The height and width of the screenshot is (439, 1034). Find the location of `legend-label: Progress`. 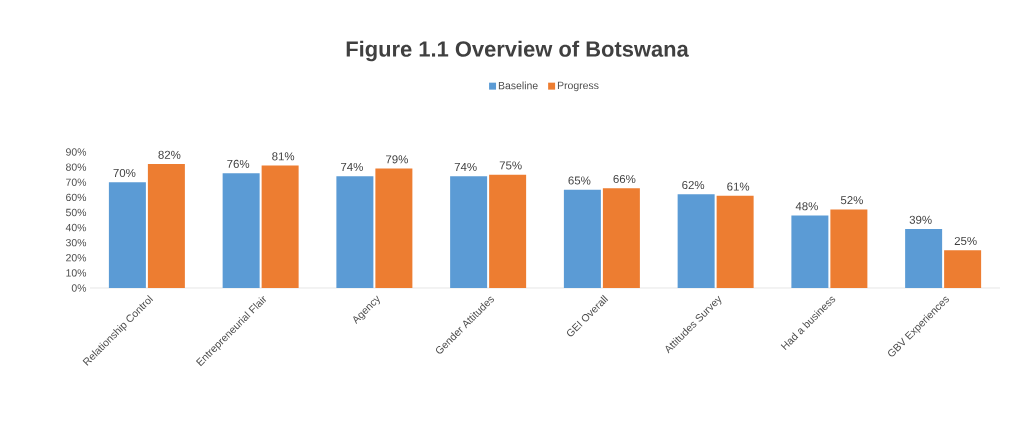

legend-label: Progress is located at coordinates (578, 86).